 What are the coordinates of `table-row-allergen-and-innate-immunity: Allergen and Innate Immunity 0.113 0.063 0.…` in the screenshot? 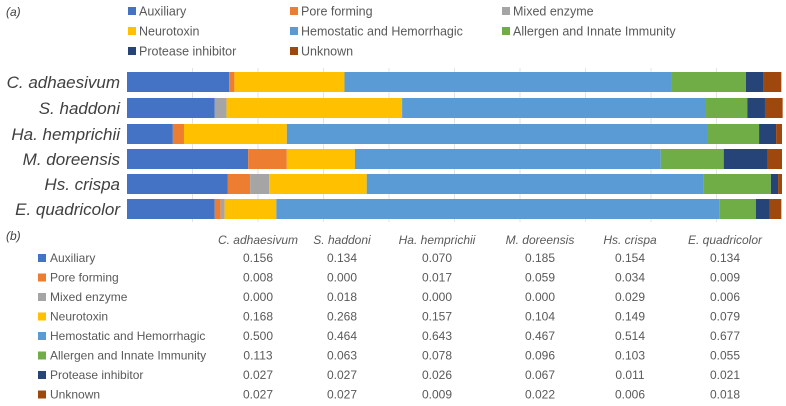 It's located at (389, 356).